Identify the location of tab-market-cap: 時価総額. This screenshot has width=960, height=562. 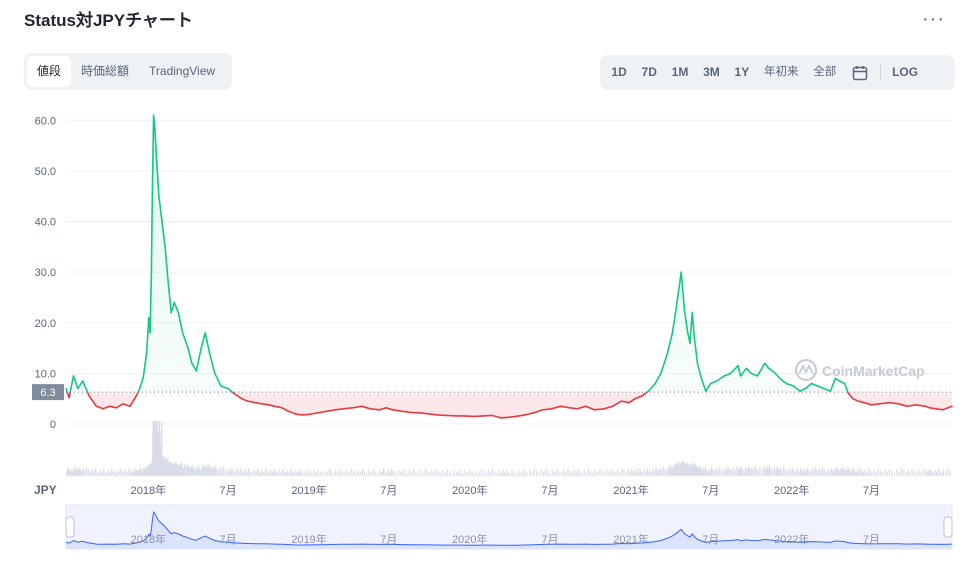
(105, 71).